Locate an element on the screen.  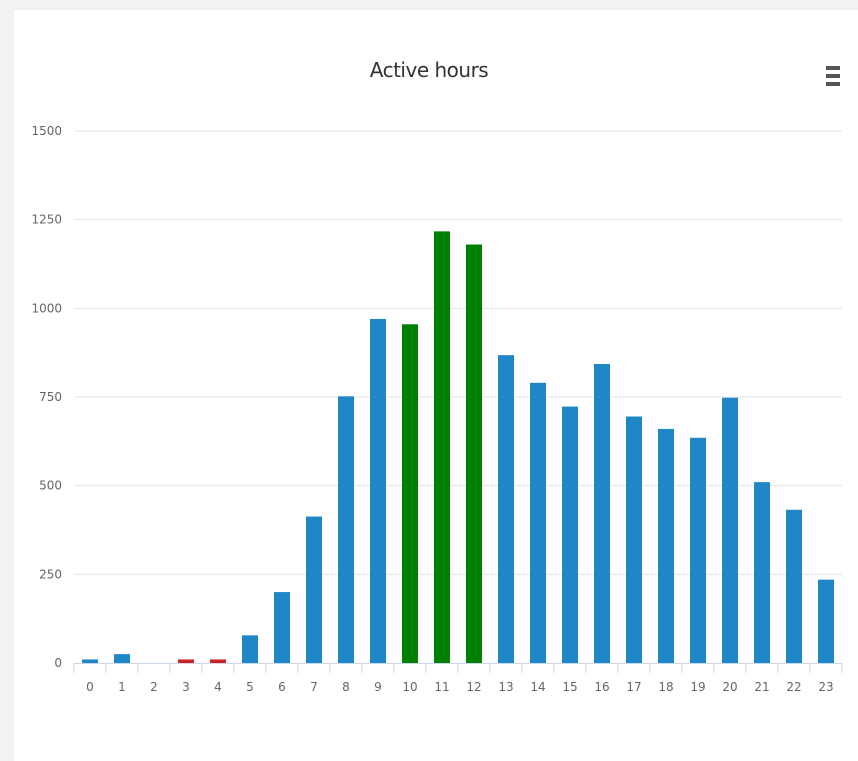
x-tick-label-22: 22 is located at coordinates (793, 687).